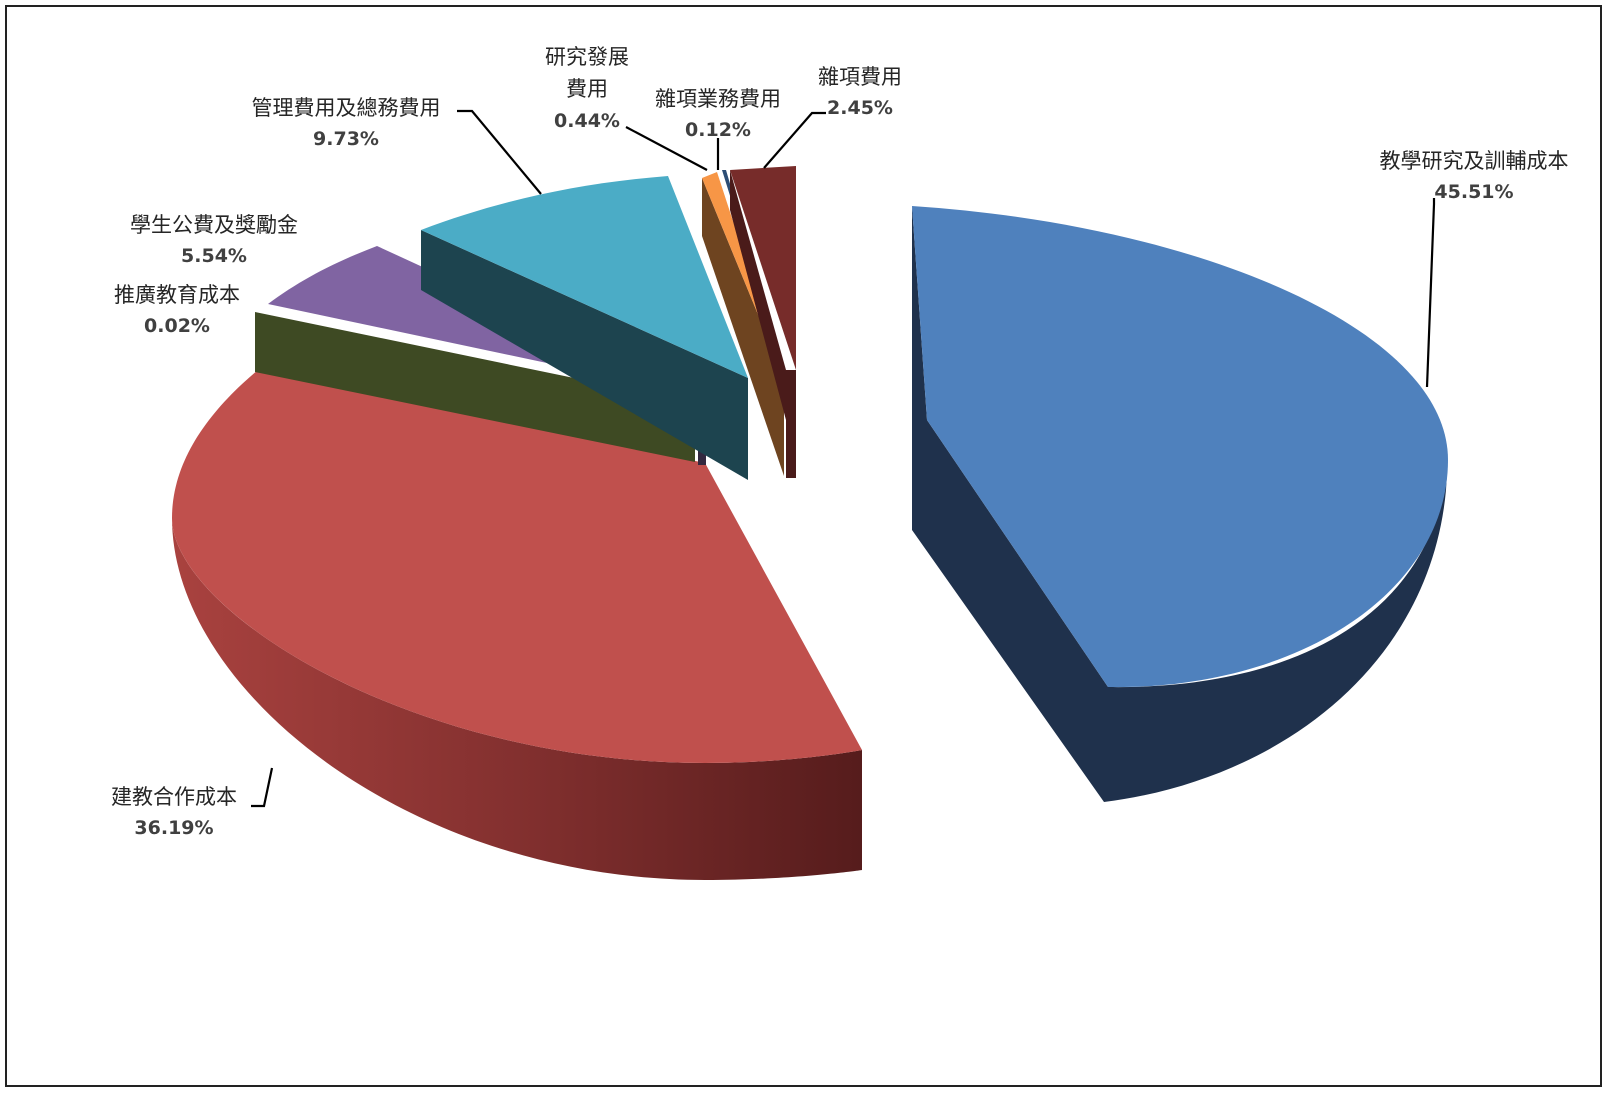 Image resolution: width=1611 pixels, height=1093 pixels. I want to click on slice-8-top, so click(763, 268).